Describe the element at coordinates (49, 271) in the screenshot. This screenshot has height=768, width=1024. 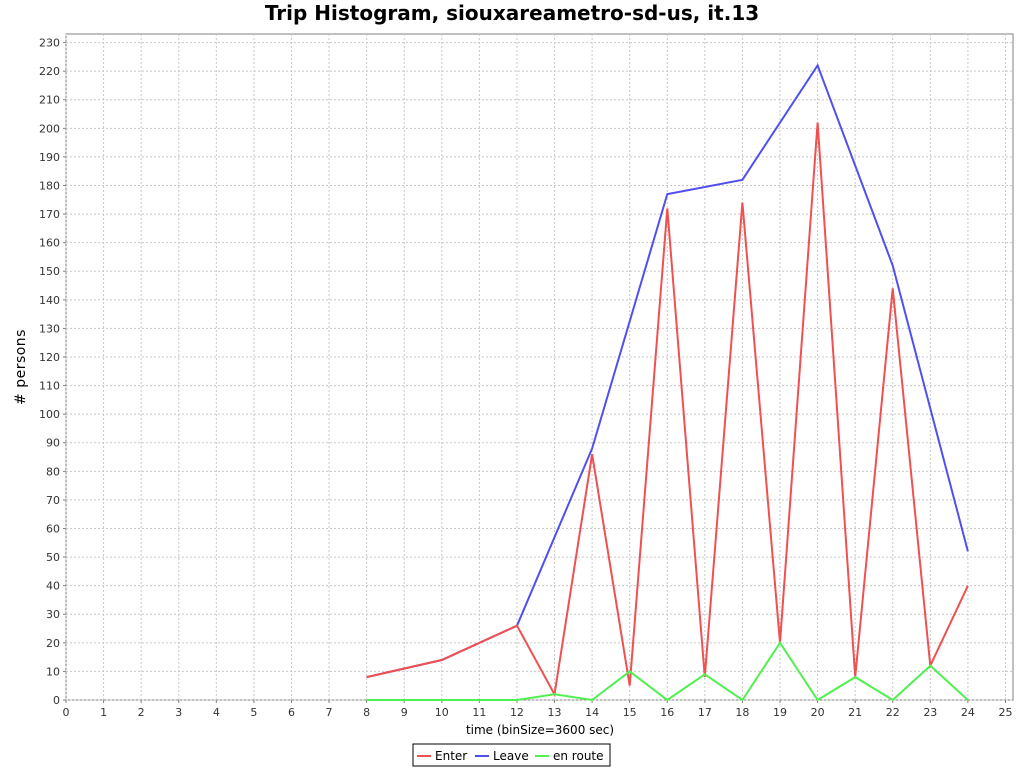
I see `y-tick-label: 150` at that location.